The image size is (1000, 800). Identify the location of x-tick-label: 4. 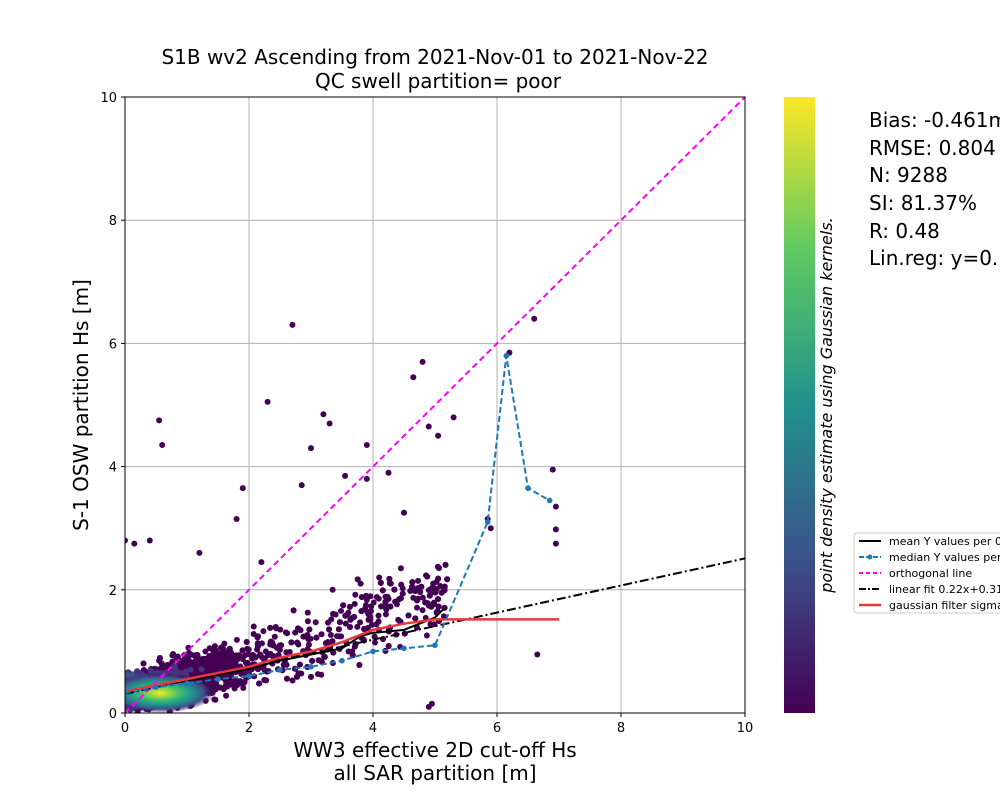
(373, 728).